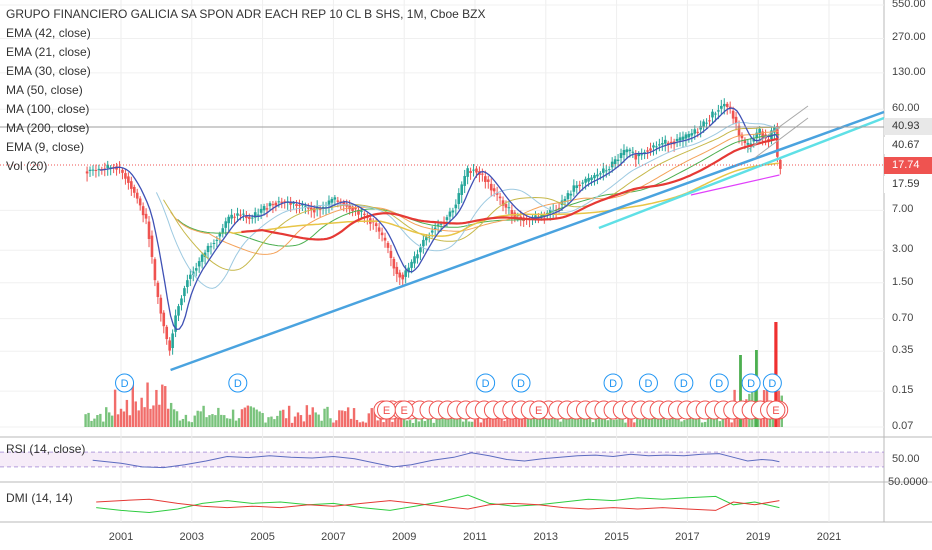  Describe the element at coordinates (903, 317) in the screenshot. I see `price-tick-label: 0.70` at that location.